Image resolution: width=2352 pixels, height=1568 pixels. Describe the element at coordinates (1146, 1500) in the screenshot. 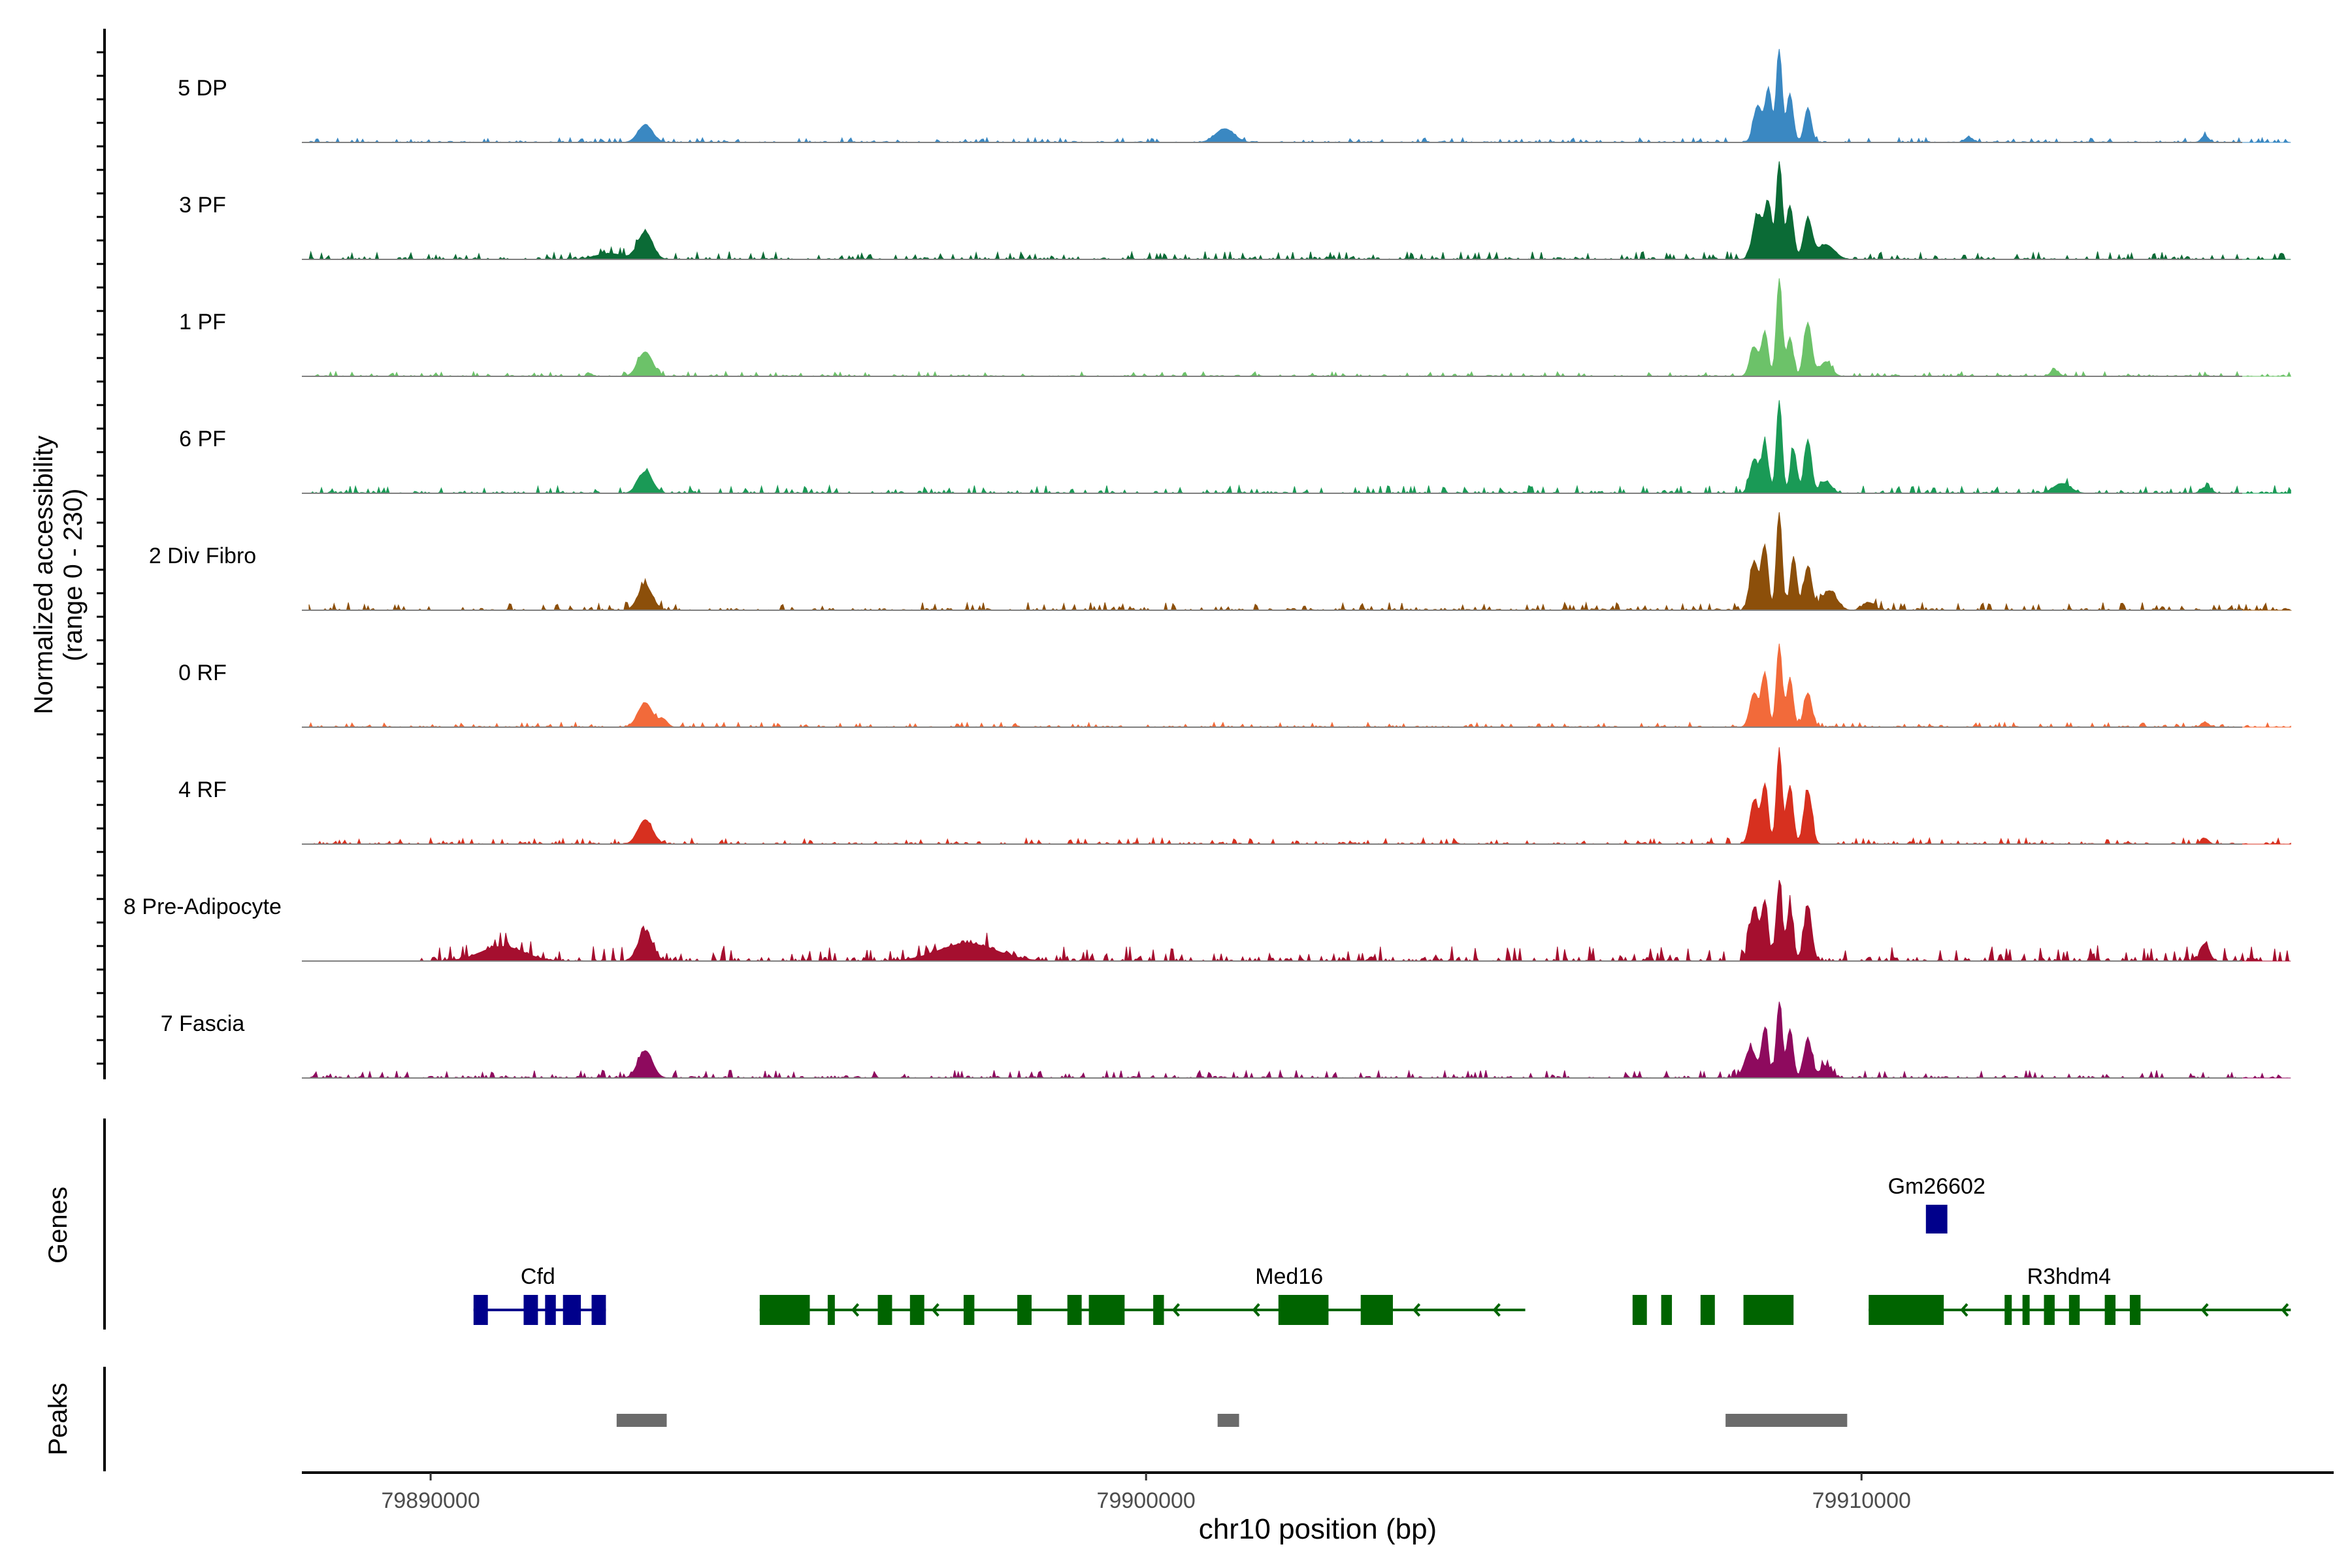

I see `x-tick-label: 79900000` at that location.